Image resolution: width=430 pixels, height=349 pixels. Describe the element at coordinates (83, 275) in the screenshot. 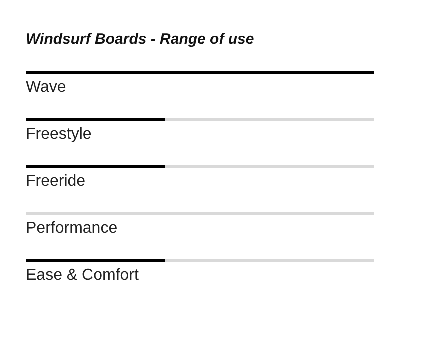

I see `y-tick-label: Ease & Comfort` at that location.